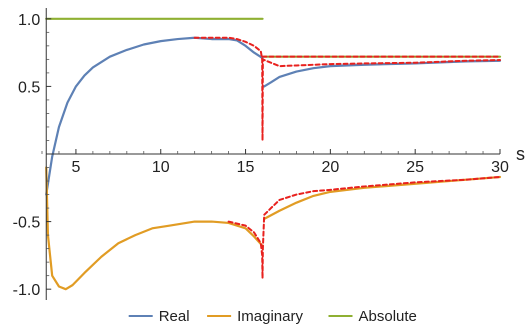 This screenshot has width=530, height=331. I want to click on y-tick-label: -0.5, so click(27, 223).